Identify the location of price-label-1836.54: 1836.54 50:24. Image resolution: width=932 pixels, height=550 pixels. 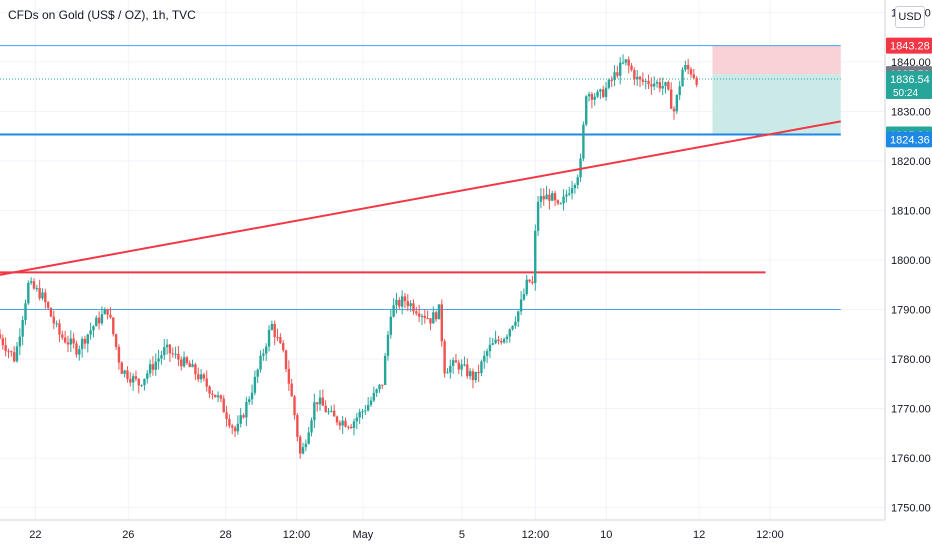
(909, 85).